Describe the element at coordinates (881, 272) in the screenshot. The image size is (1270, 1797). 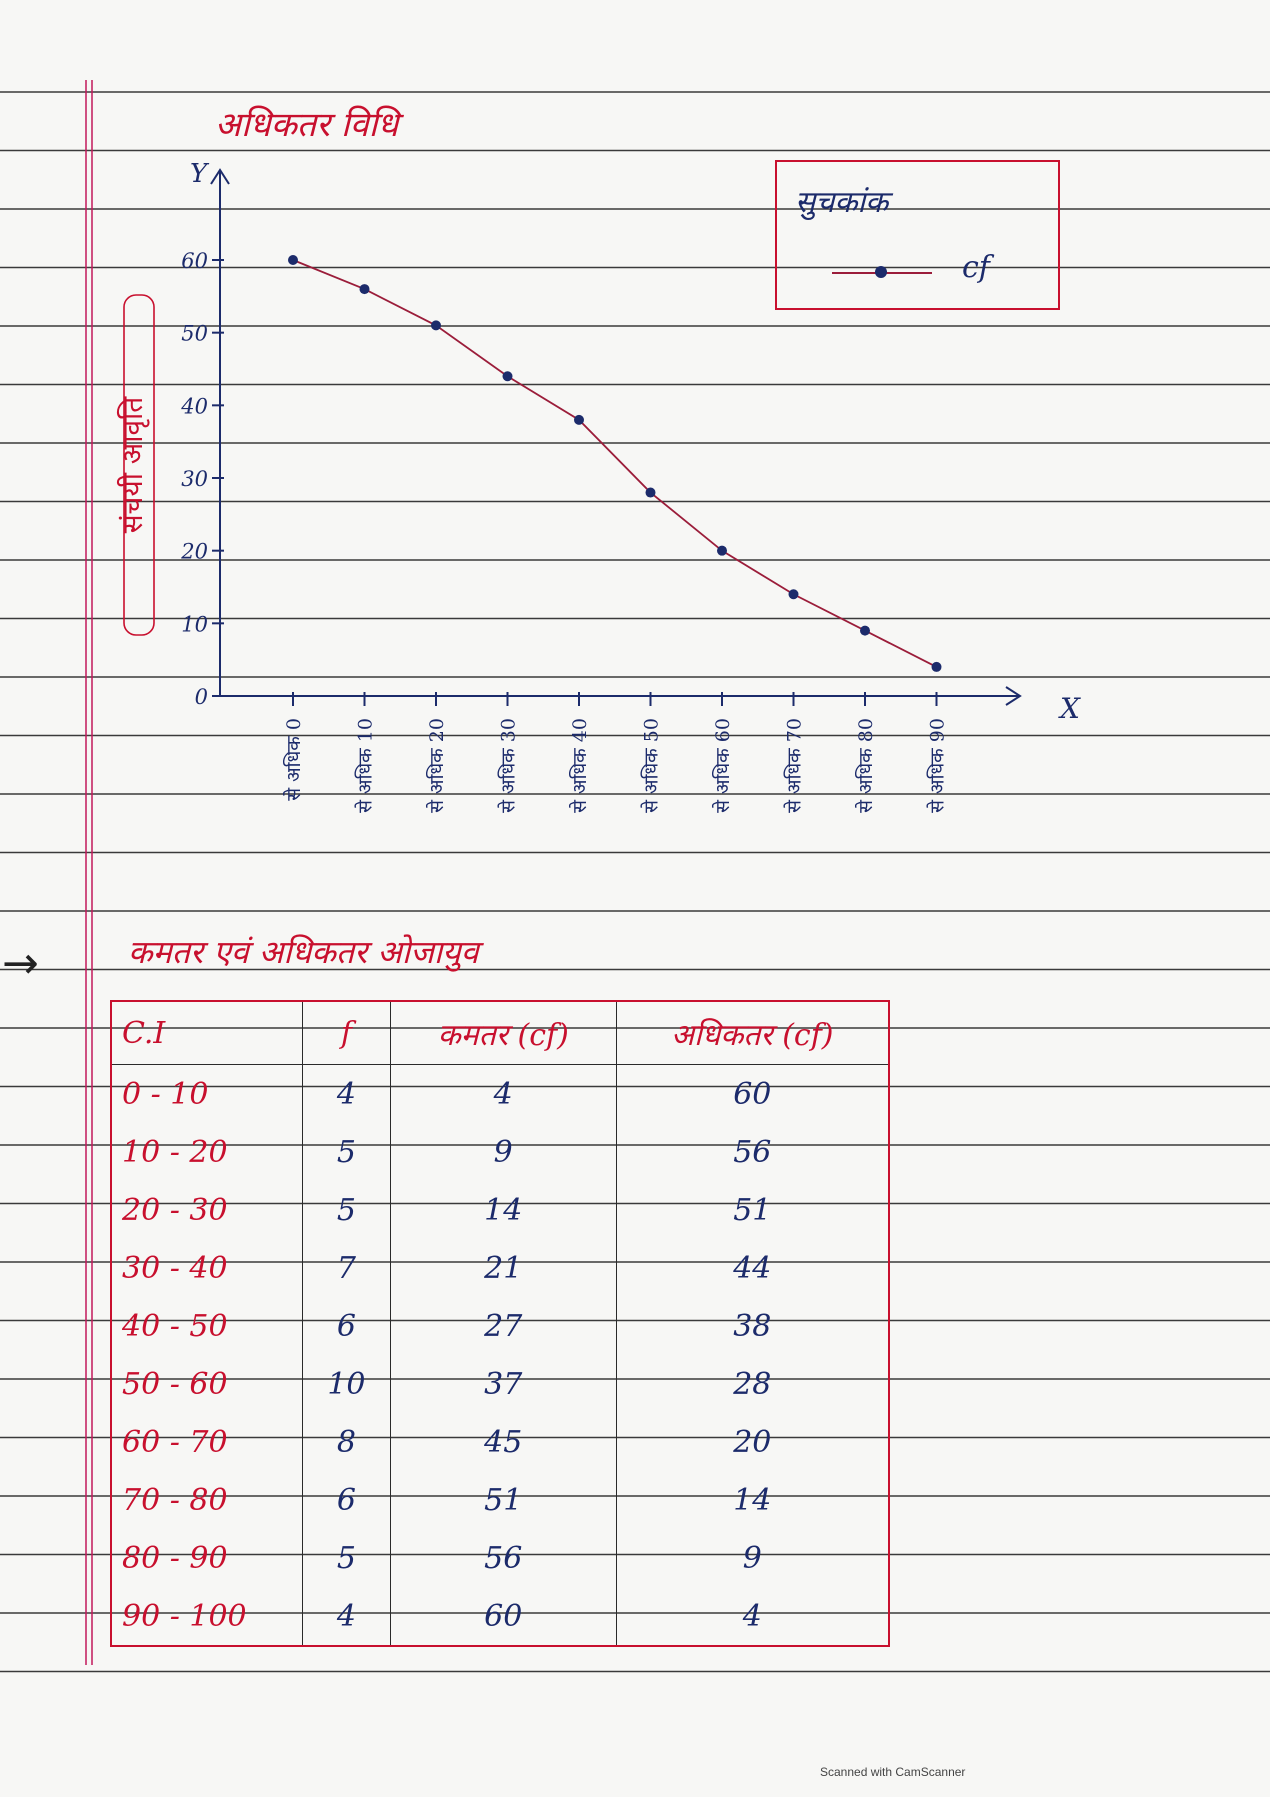
I see `legend-marker` at that location.